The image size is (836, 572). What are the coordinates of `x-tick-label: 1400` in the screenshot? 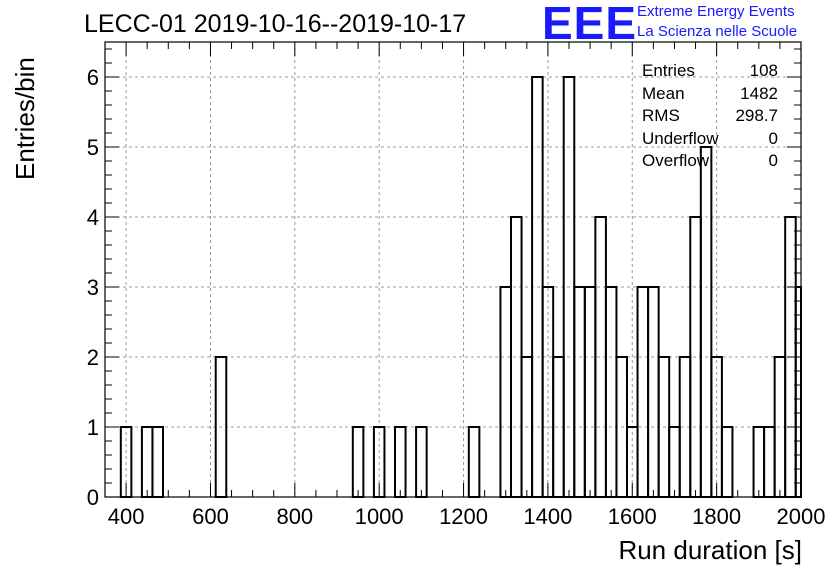 It's located at (547, 516).